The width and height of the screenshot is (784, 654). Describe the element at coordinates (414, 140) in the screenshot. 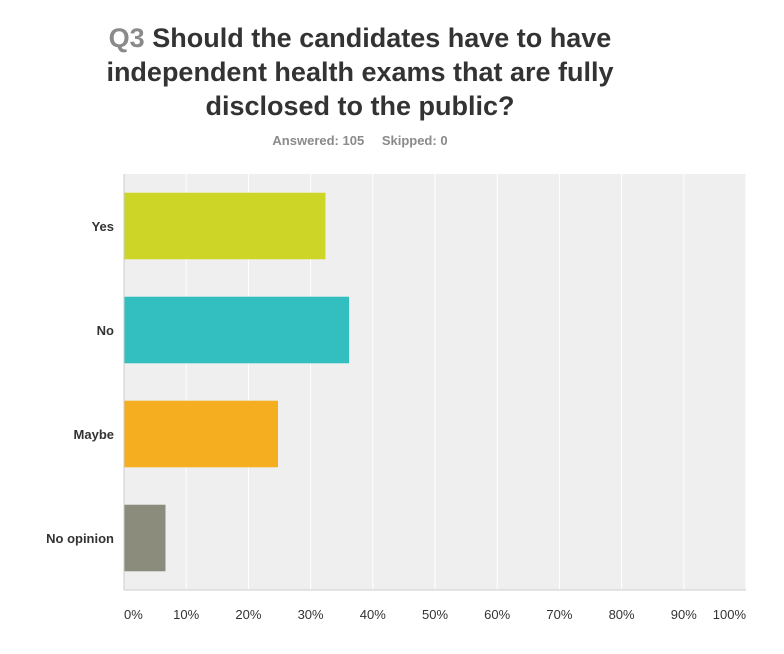

I see `skipped-count: Skipped: 0` at that location.